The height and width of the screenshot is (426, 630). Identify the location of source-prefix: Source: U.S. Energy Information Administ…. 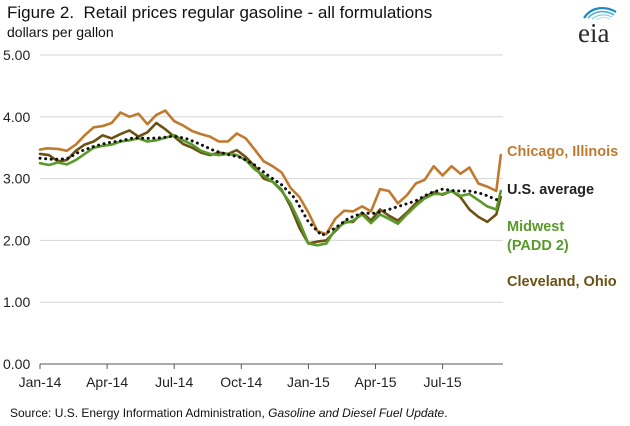
(139, 413).